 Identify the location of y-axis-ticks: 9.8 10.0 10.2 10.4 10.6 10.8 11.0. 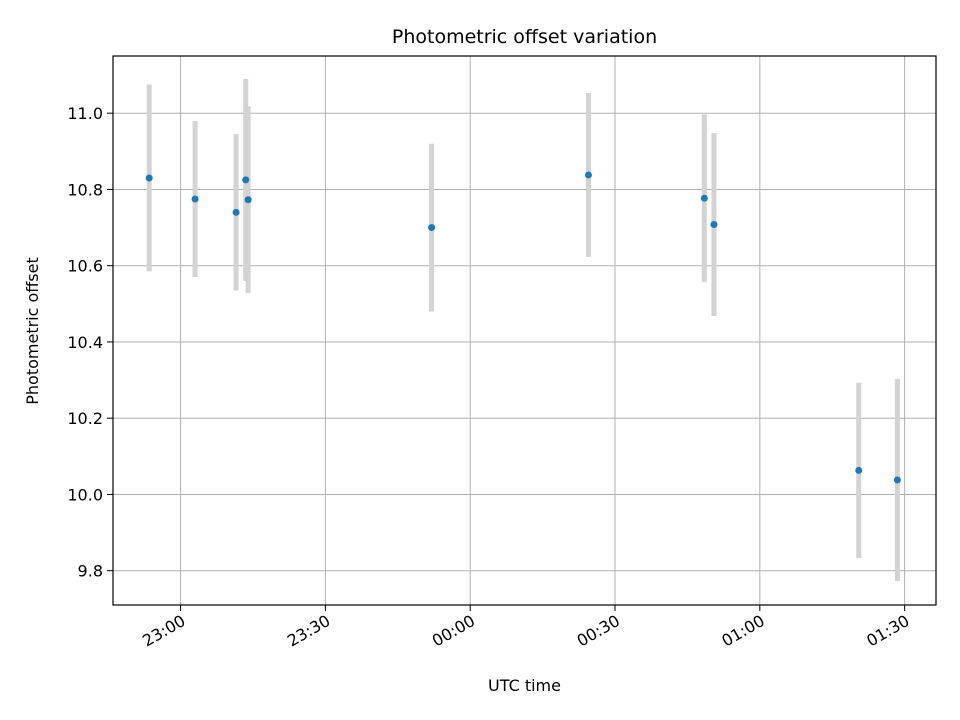
(90, 342).